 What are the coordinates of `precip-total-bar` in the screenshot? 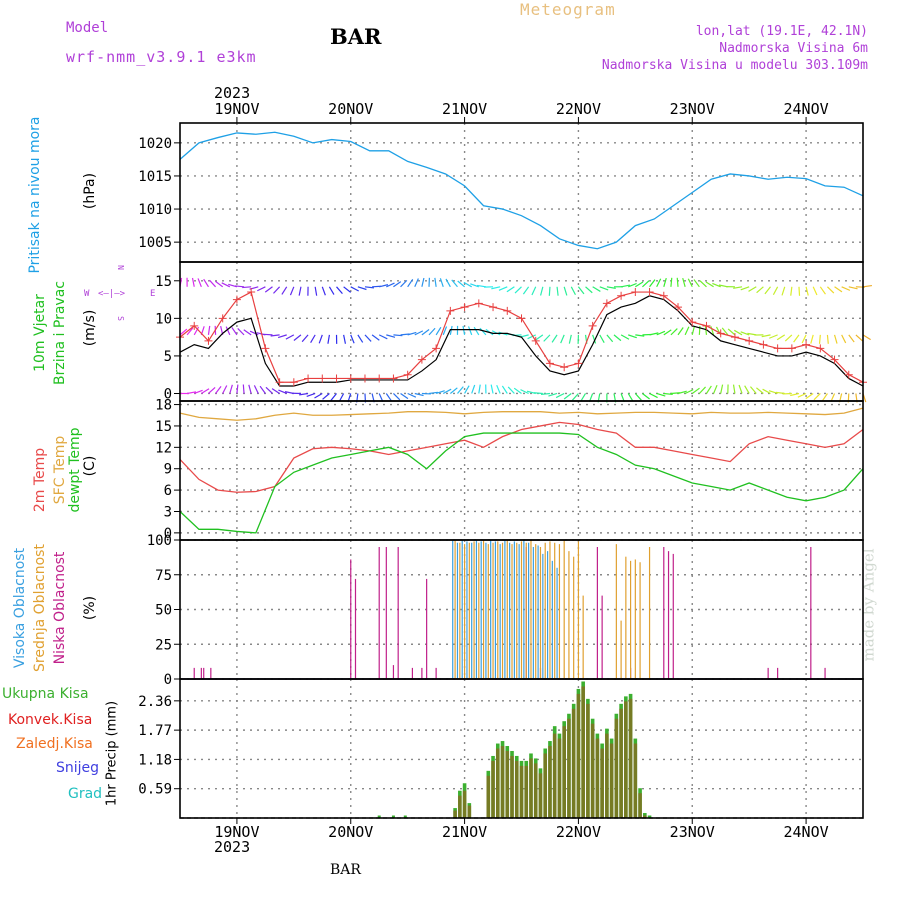 It's located at (405, 816).